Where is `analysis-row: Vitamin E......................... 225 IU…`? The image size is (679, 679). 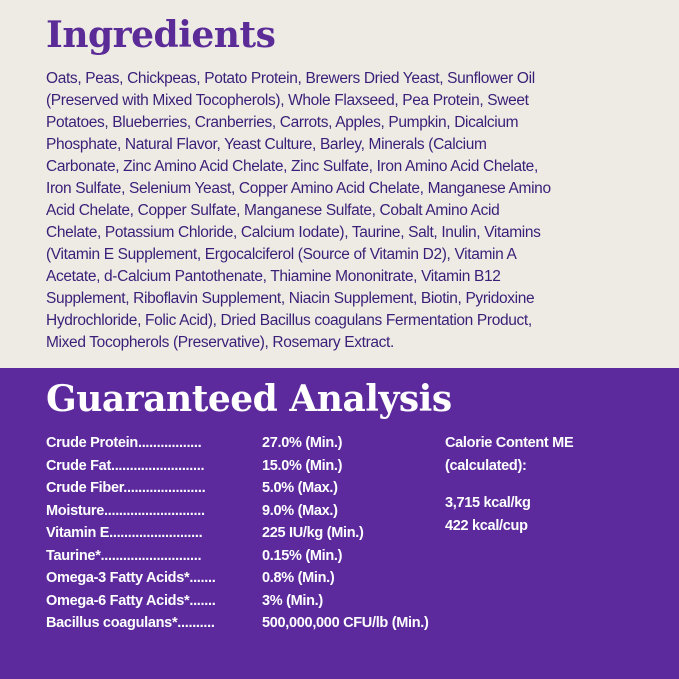 analysis-row: Vitamin E......................... 225 IU… is located at coordinates (205, 533).